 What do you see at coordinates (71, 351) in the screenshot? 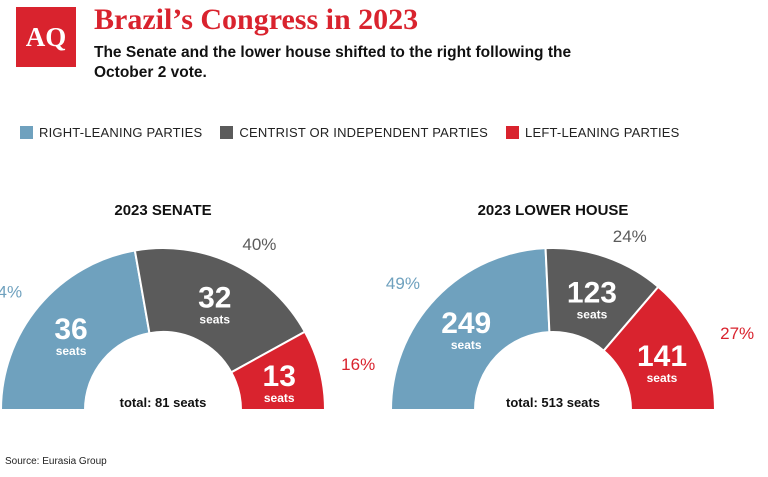
I see `chart-0-seats-unit-right: seats` at bounding box center [71, 351].